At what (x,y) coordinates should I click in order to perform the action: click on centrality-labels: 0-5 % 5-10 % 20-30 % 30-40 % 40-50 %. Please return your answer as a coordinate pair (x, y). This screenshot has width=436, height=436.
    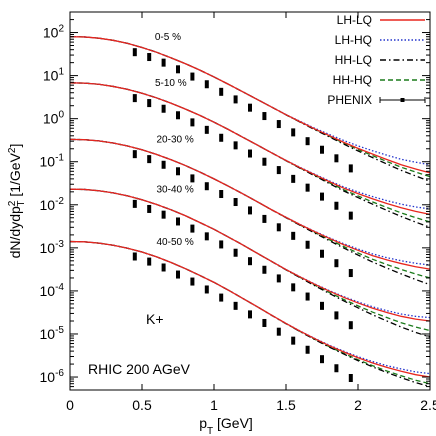
    Looking at the image, I should click on (174, 140).